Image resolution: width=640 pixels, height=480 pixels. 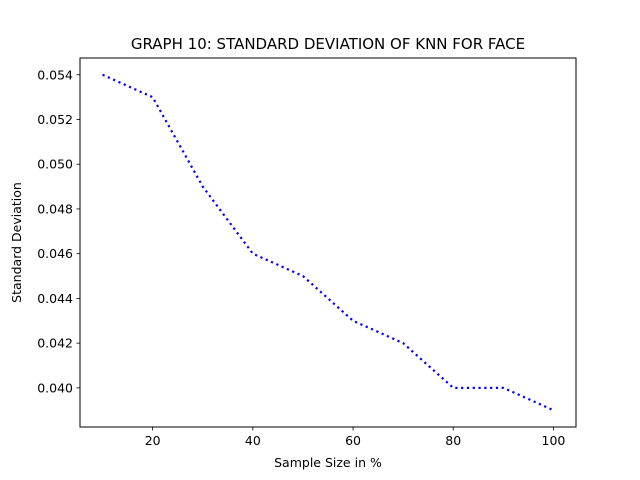 What do you see at coordinates (453, 440) in the screenshot?
I see `x-tick-label: 80` at bounding box center [453, 440].